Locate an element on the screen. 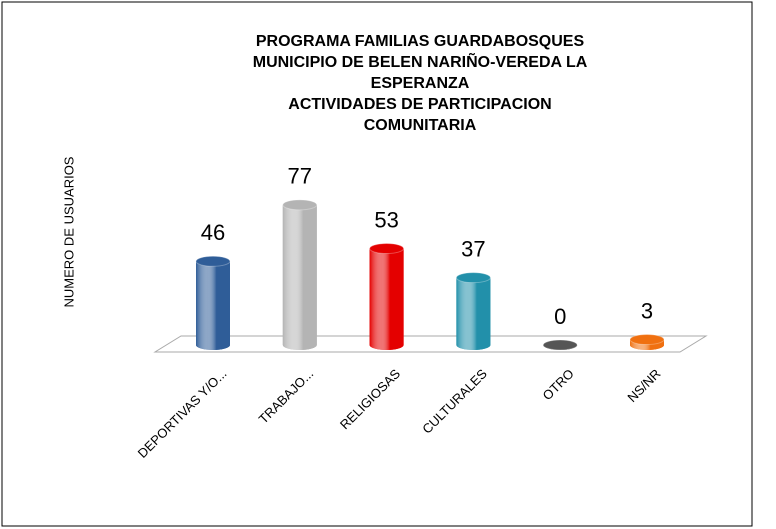 This screenshot has width=776, height=529. floor is located at coordinates (430, 344).